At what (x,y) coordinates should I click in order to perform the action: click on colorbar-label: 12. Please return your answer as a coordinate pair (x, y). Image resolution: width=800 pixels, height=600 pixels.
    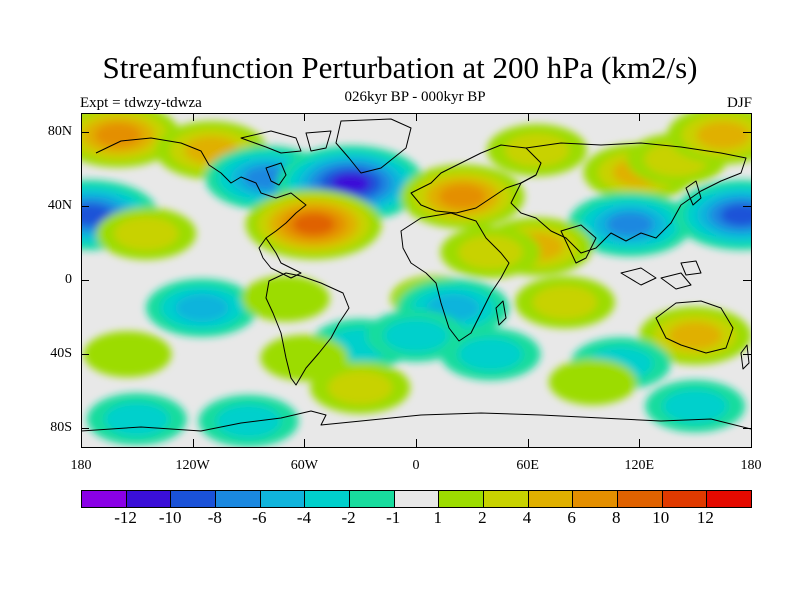
    Looking at the image, I should click on (705, 517).